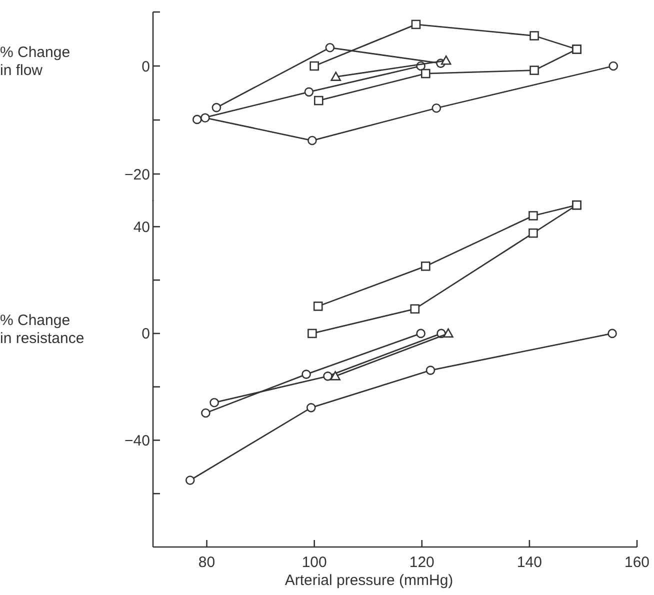  What do you see at coordinates (207, 562) in the screenshot?
I see `x-tick-label: 80` at bounding box center [207, 562].